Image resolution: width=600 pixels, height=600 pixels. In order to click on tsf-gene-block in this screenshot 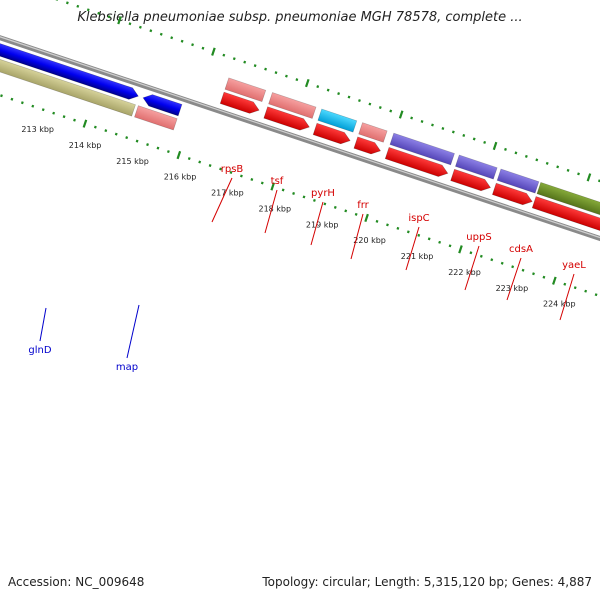, I will do `click(292, 105)`.